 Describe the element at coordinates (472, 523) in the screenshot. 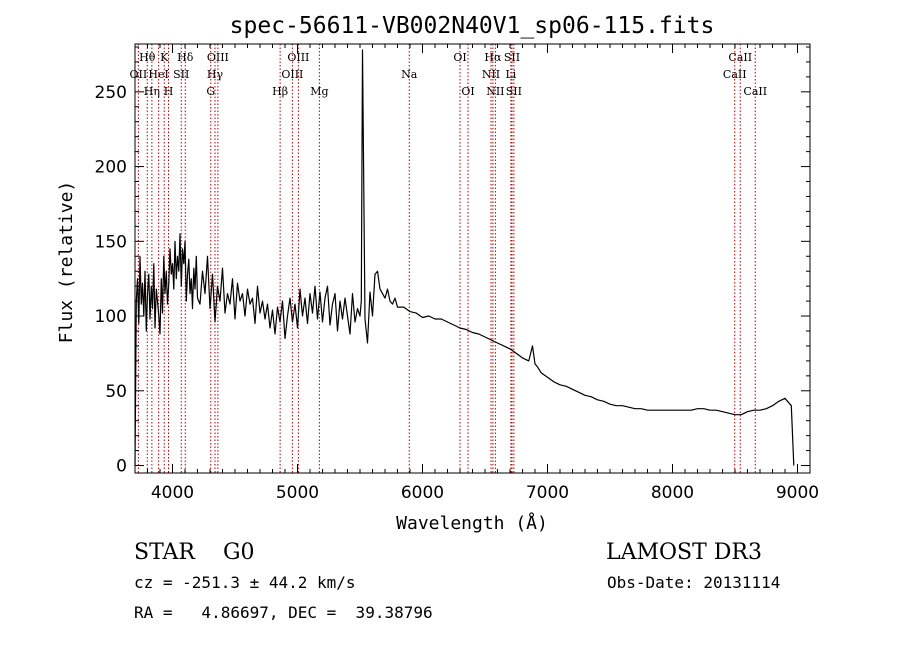

I see `x-axis-label: Wavelength (Å)` at that location.